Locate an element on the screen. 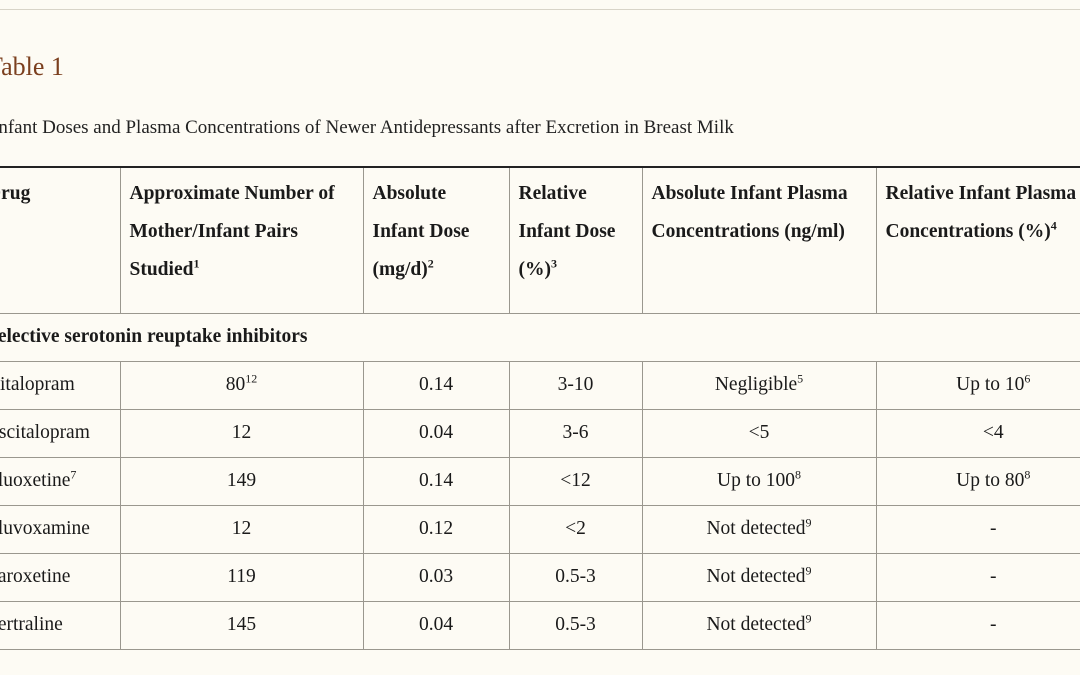 The image size is (1080, 675). table-row: Fluvoxamine 12 0.12 <2 Not detected9 - is located at coordinates (540, 529).